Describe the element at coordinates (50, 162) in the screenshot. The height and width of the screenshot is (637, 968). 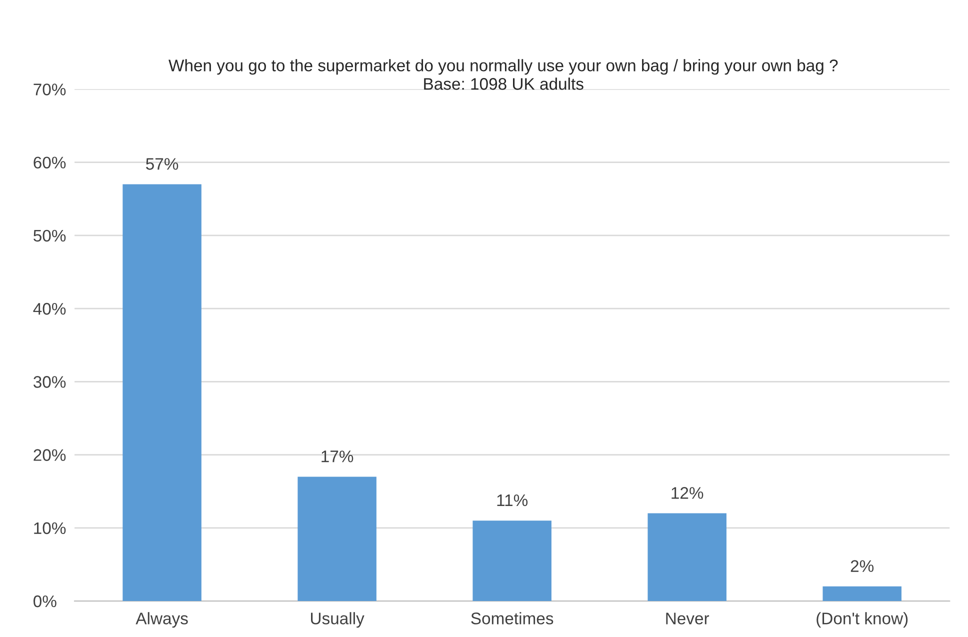
I see `y-tick-label: 60%` at that location.